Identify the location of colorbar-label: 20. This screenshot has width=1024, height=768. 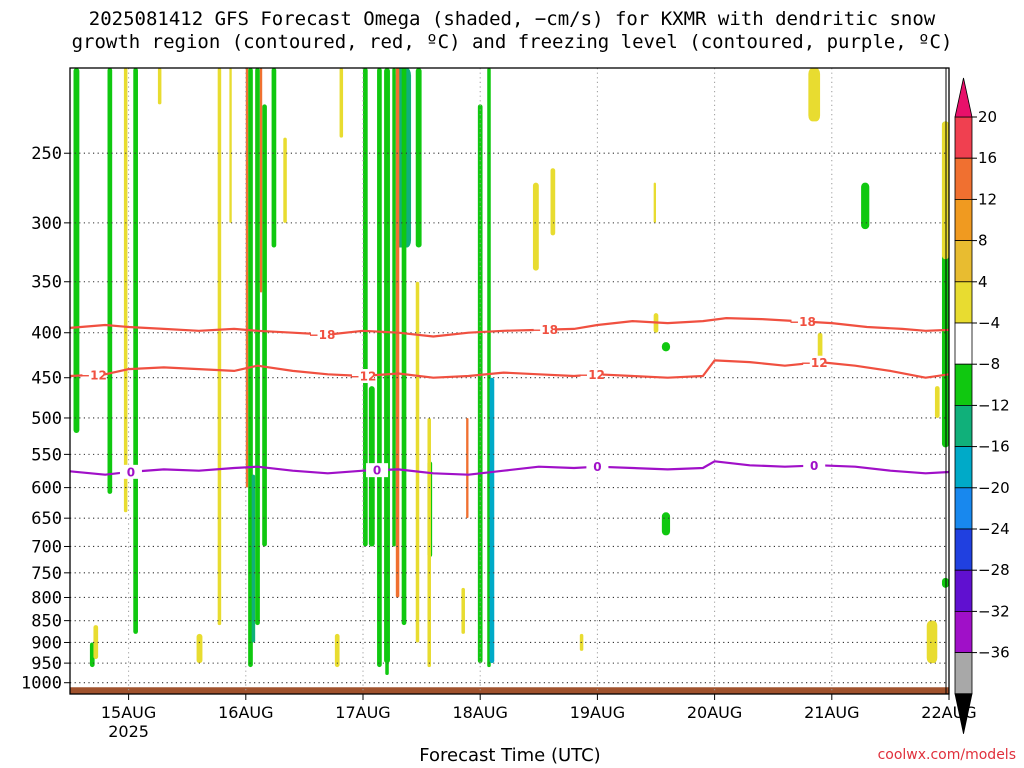
(987, 117).